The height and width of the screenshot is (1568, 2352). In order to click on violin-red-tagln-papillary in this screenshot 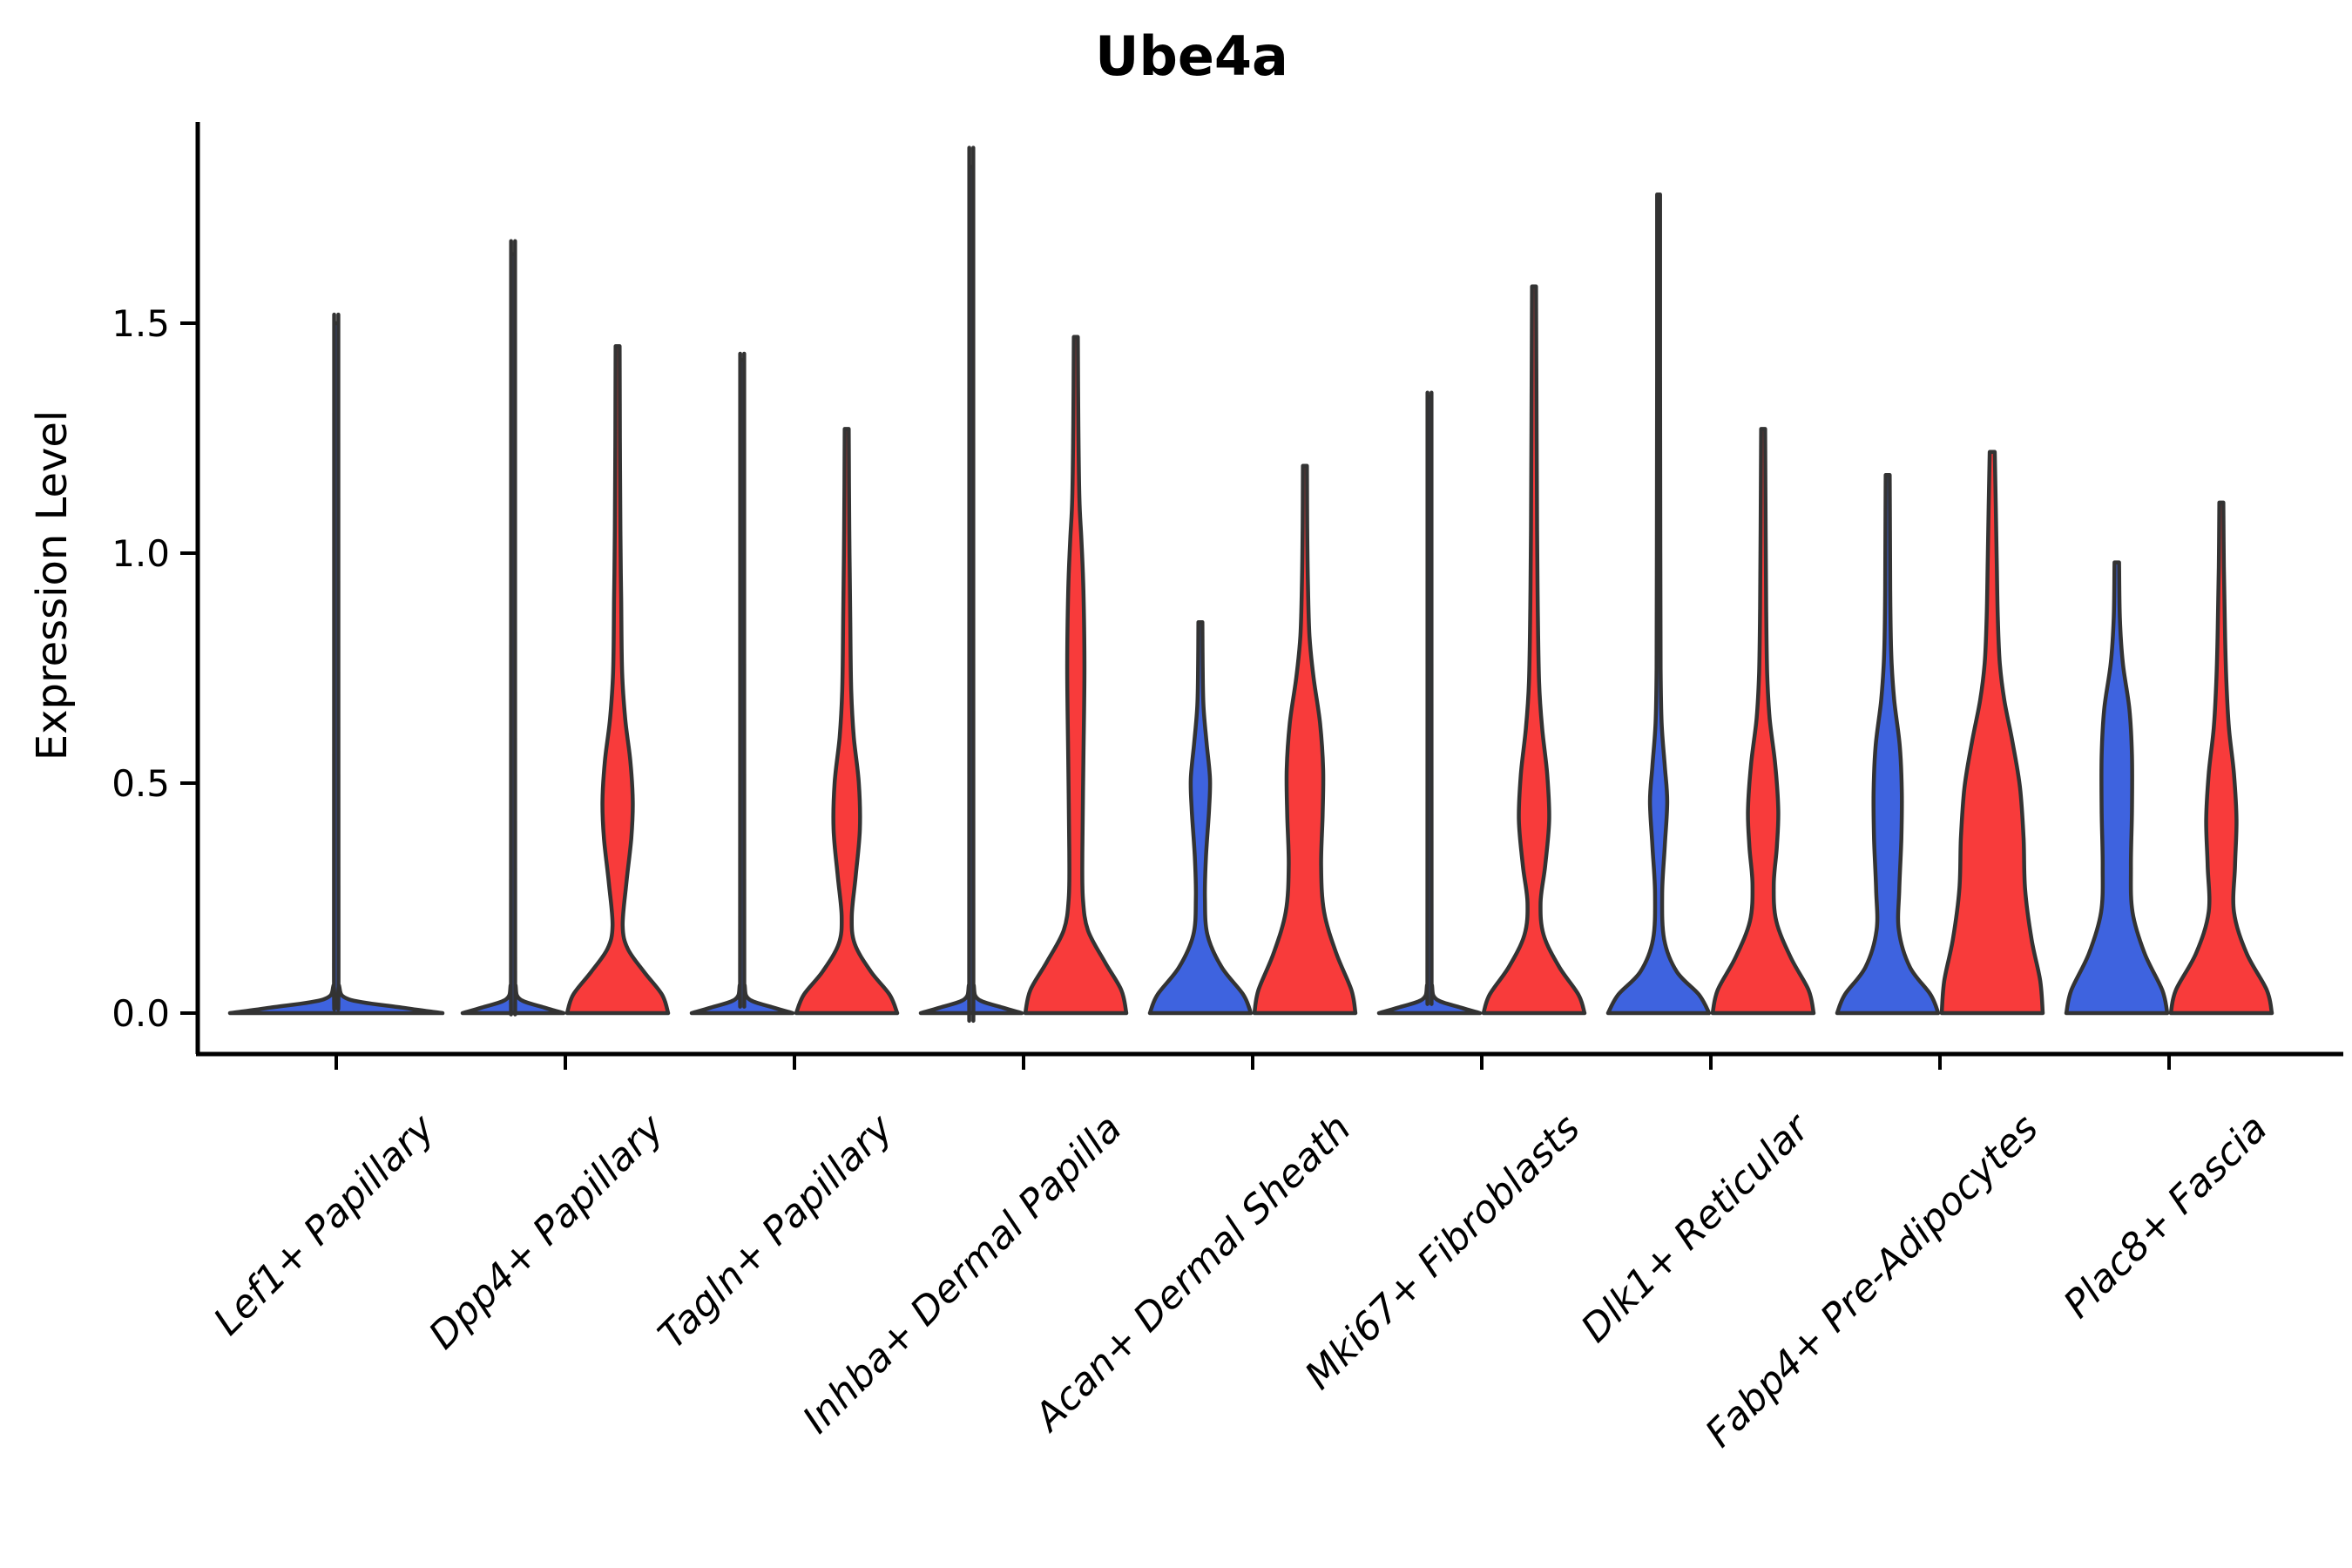, I will do `click(847, 721)`.